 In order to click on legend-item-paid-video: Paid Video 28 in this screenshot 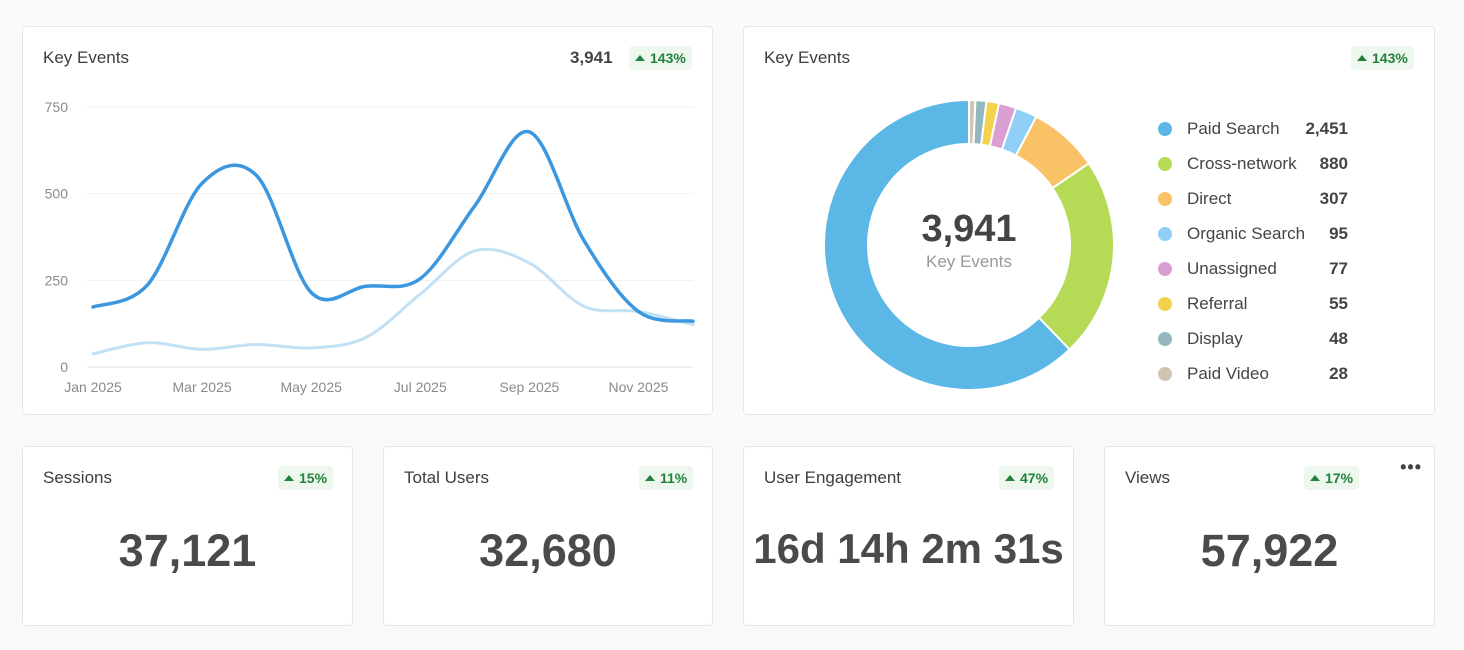, I will do `click(1253, 373)`.